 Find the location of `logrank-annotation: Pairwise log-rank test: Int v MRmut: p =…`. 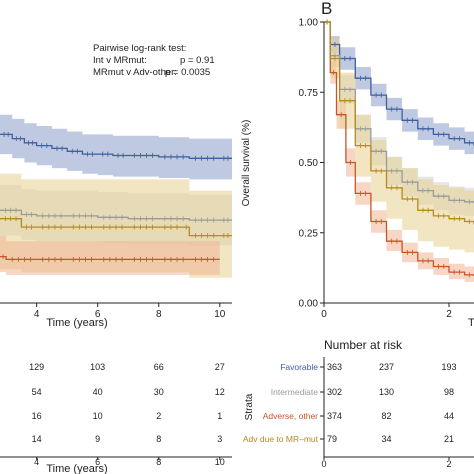

logrank-annotation: Pairwise log-rank test: Int v MRmut: p =… is located at coordinates (154, 60).